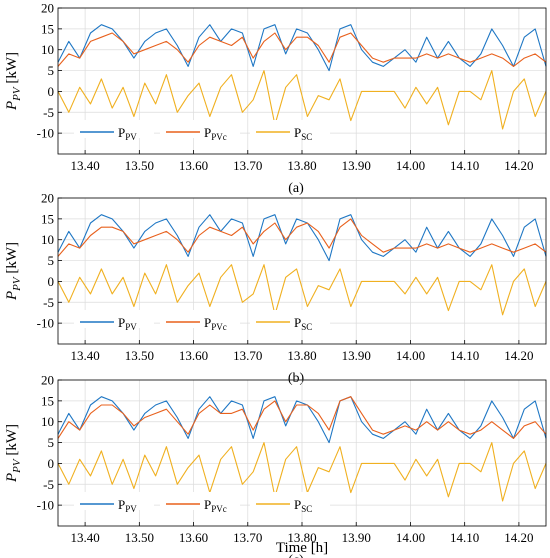 The width and height of the screenshot is (550, 558). Describe the element at coordinates (296, 188) in the screenshot. I see `panel-label: (a)` at that location.